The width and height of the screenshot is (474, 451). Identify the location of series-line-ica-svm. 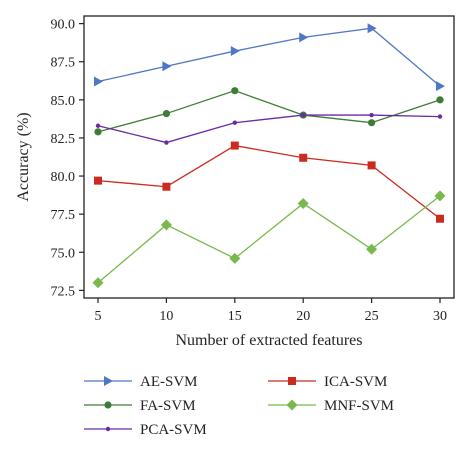
(269, 182).